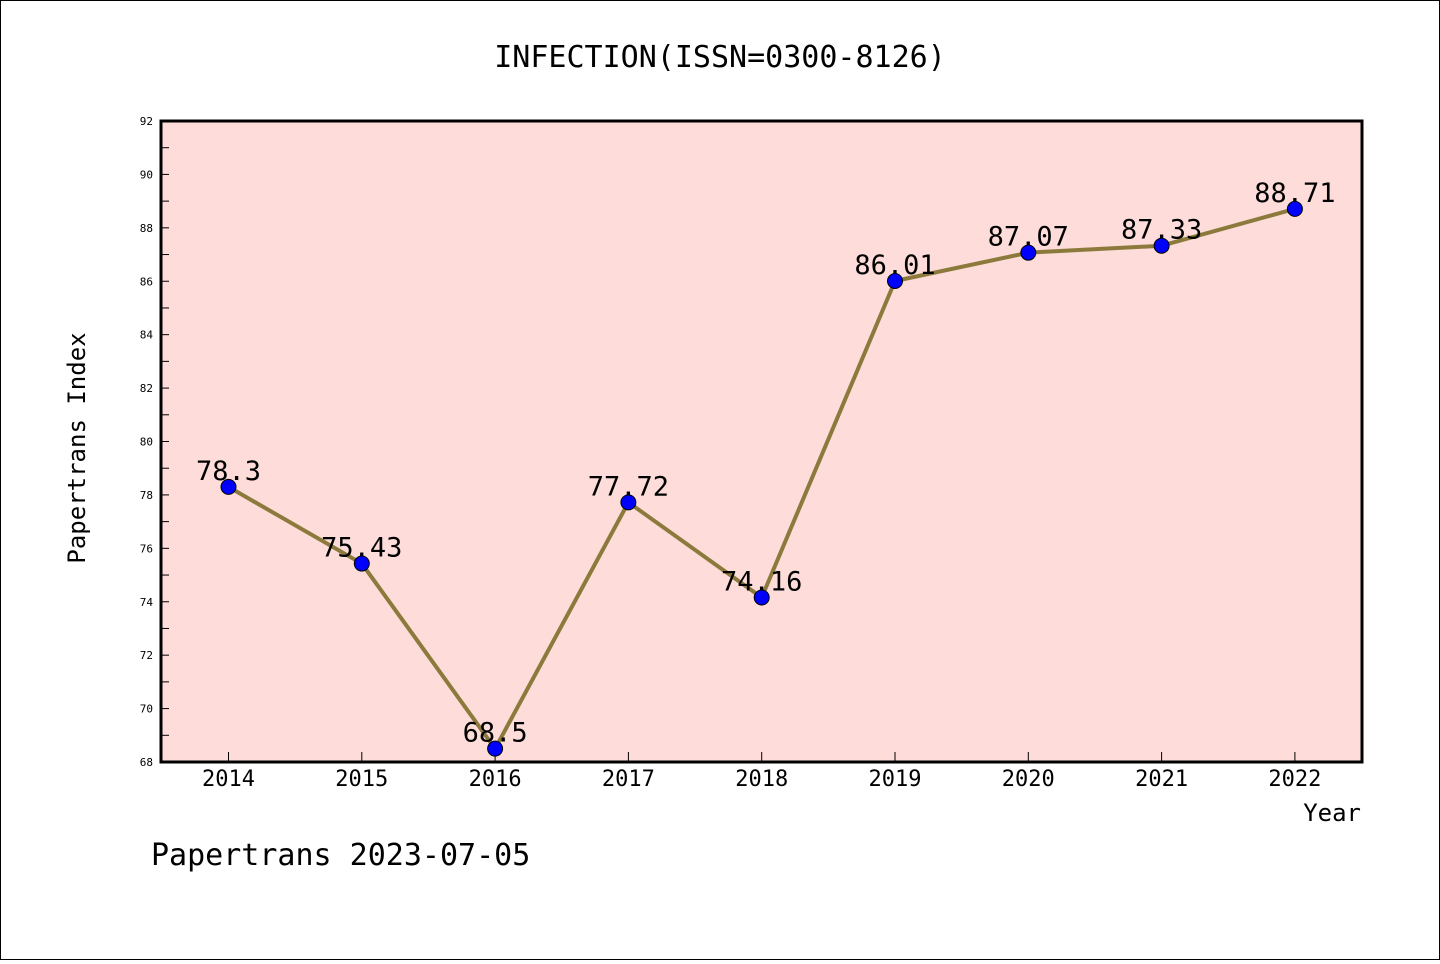  What do you see at coordinates (628, 486) in the screenshot?
I see `data-value-label: 77.72` at bounding box center [628, 486].